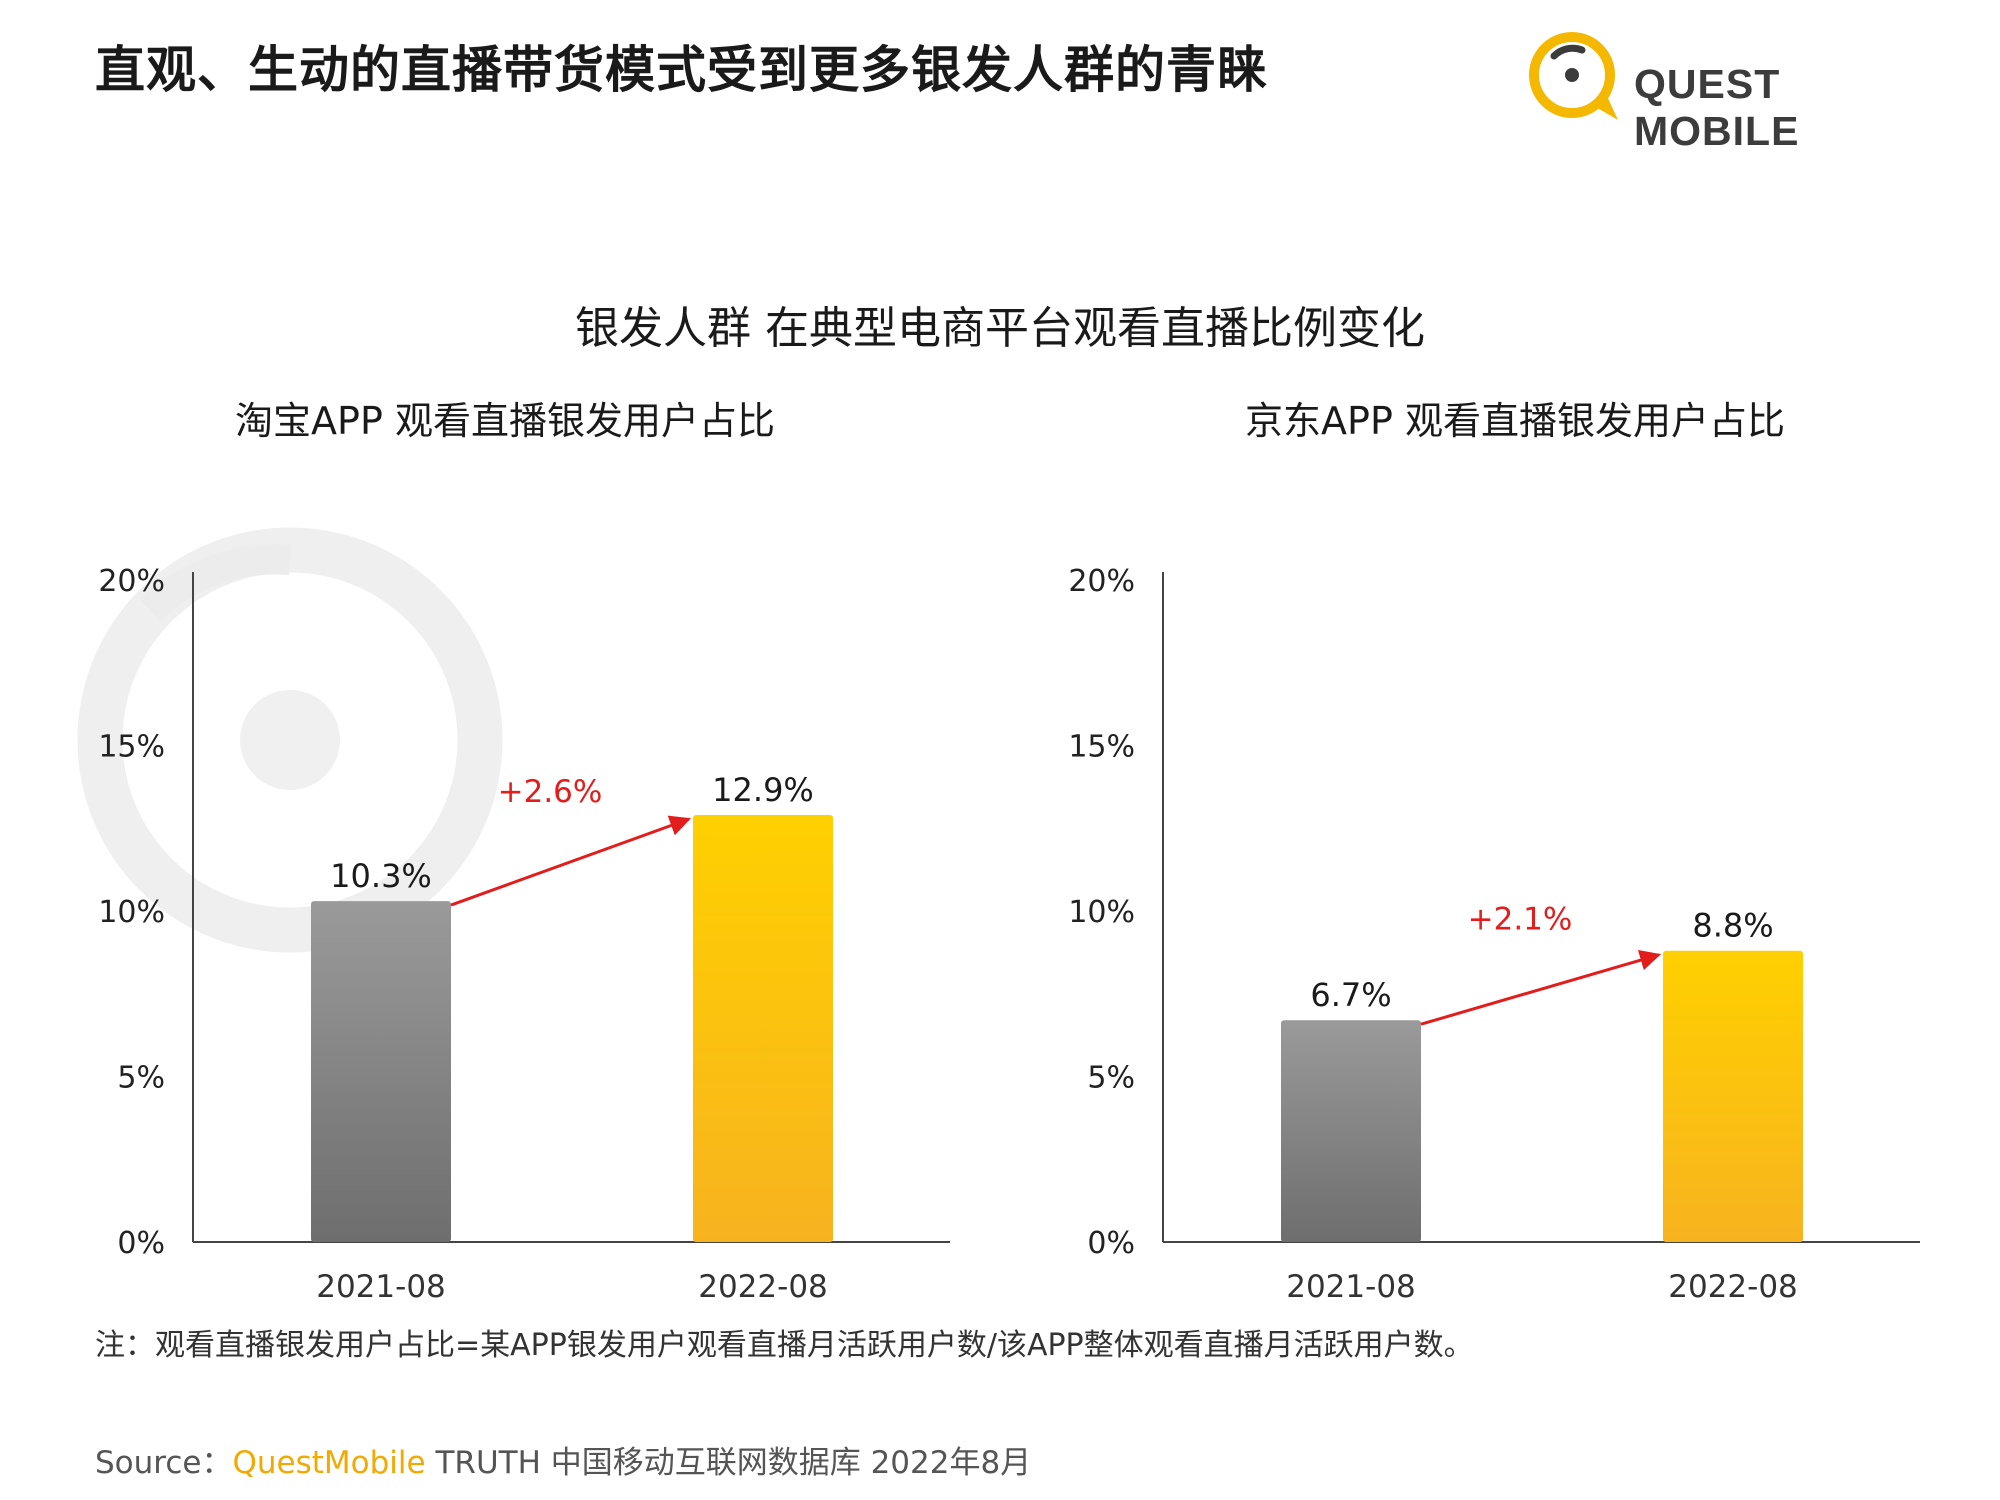 Image resolution: width=2000 pixels, height=1500 pixels. I want to click on source-rest: TRUTH 中国移动互联网数据库 2022年8月, so click(728, 1463).